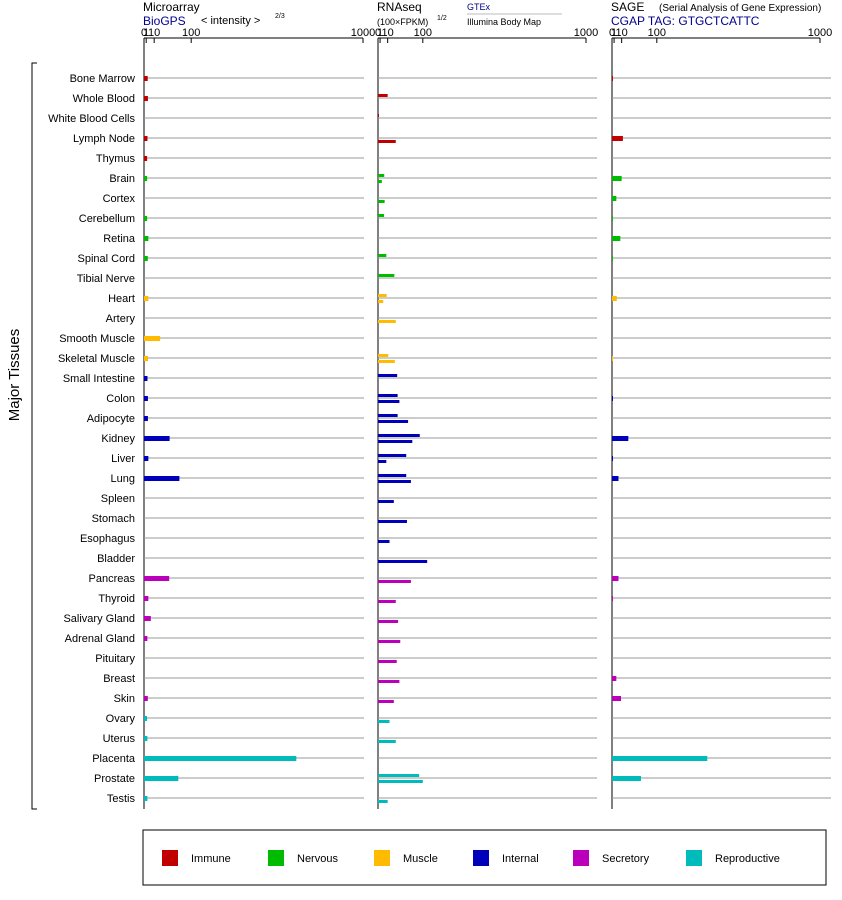 This screenshot has width=842, height=900. Describe the element at coordinates (122, 179) in the screenshot. I see `tissue-label: Brain` at that location.